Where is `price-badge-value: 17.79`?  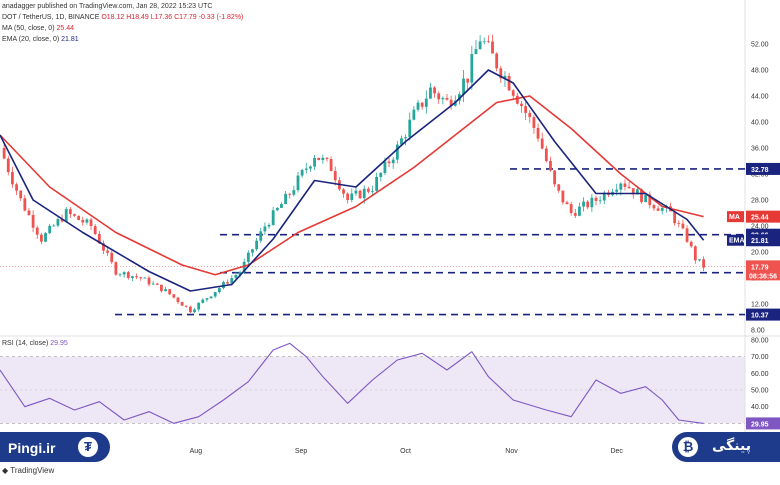 price-badge-value: 17.79 is located at coordinates (760, 267).